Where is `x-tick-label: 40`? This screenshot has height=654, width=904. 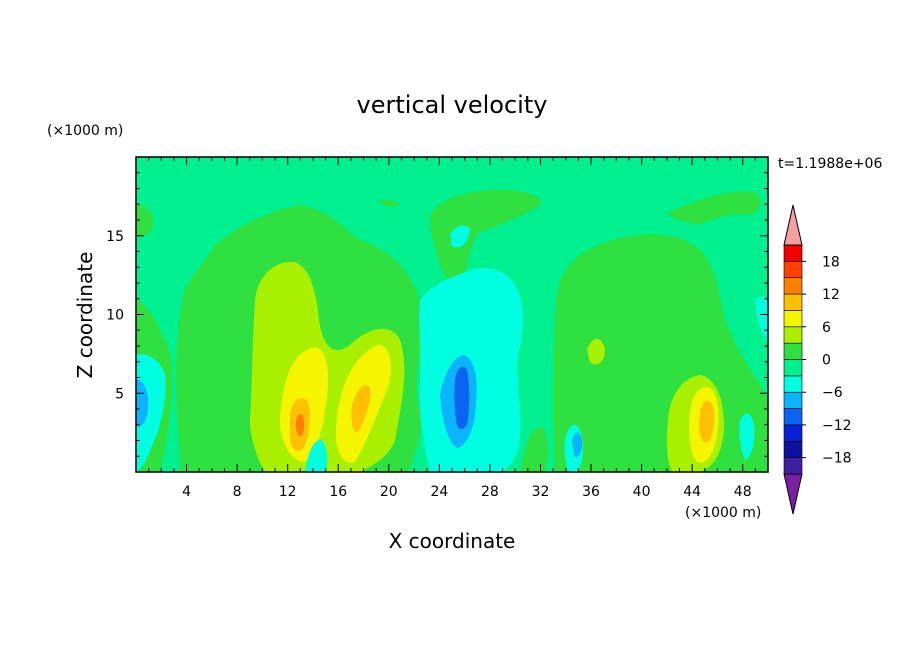 x-tick-label: 40 is located at coordinates (642, 492).